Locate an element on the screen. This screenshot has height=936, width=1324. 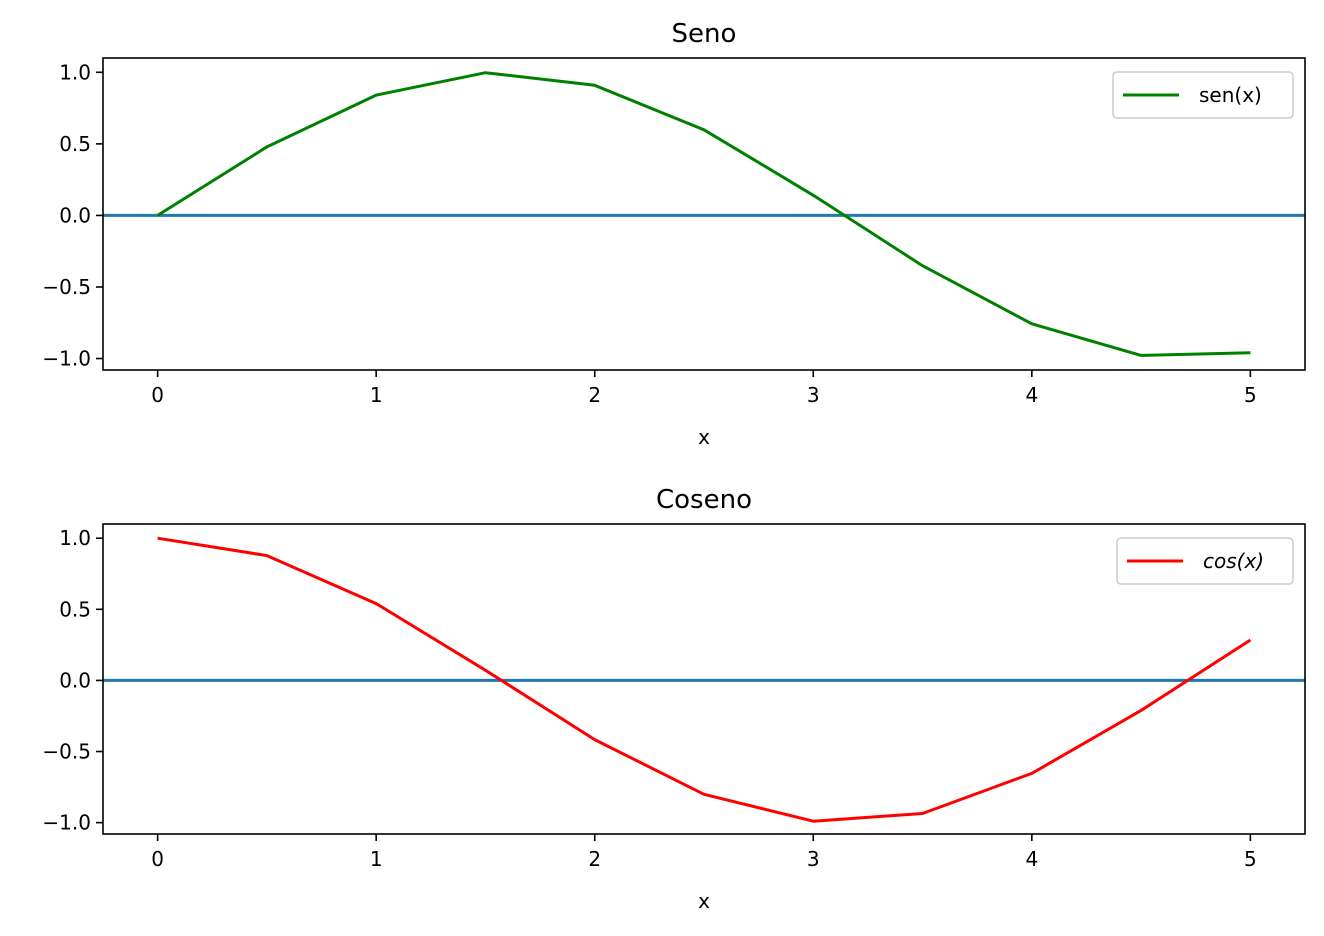
legend-label: sen(x) is located at coordinates (1230, 95).